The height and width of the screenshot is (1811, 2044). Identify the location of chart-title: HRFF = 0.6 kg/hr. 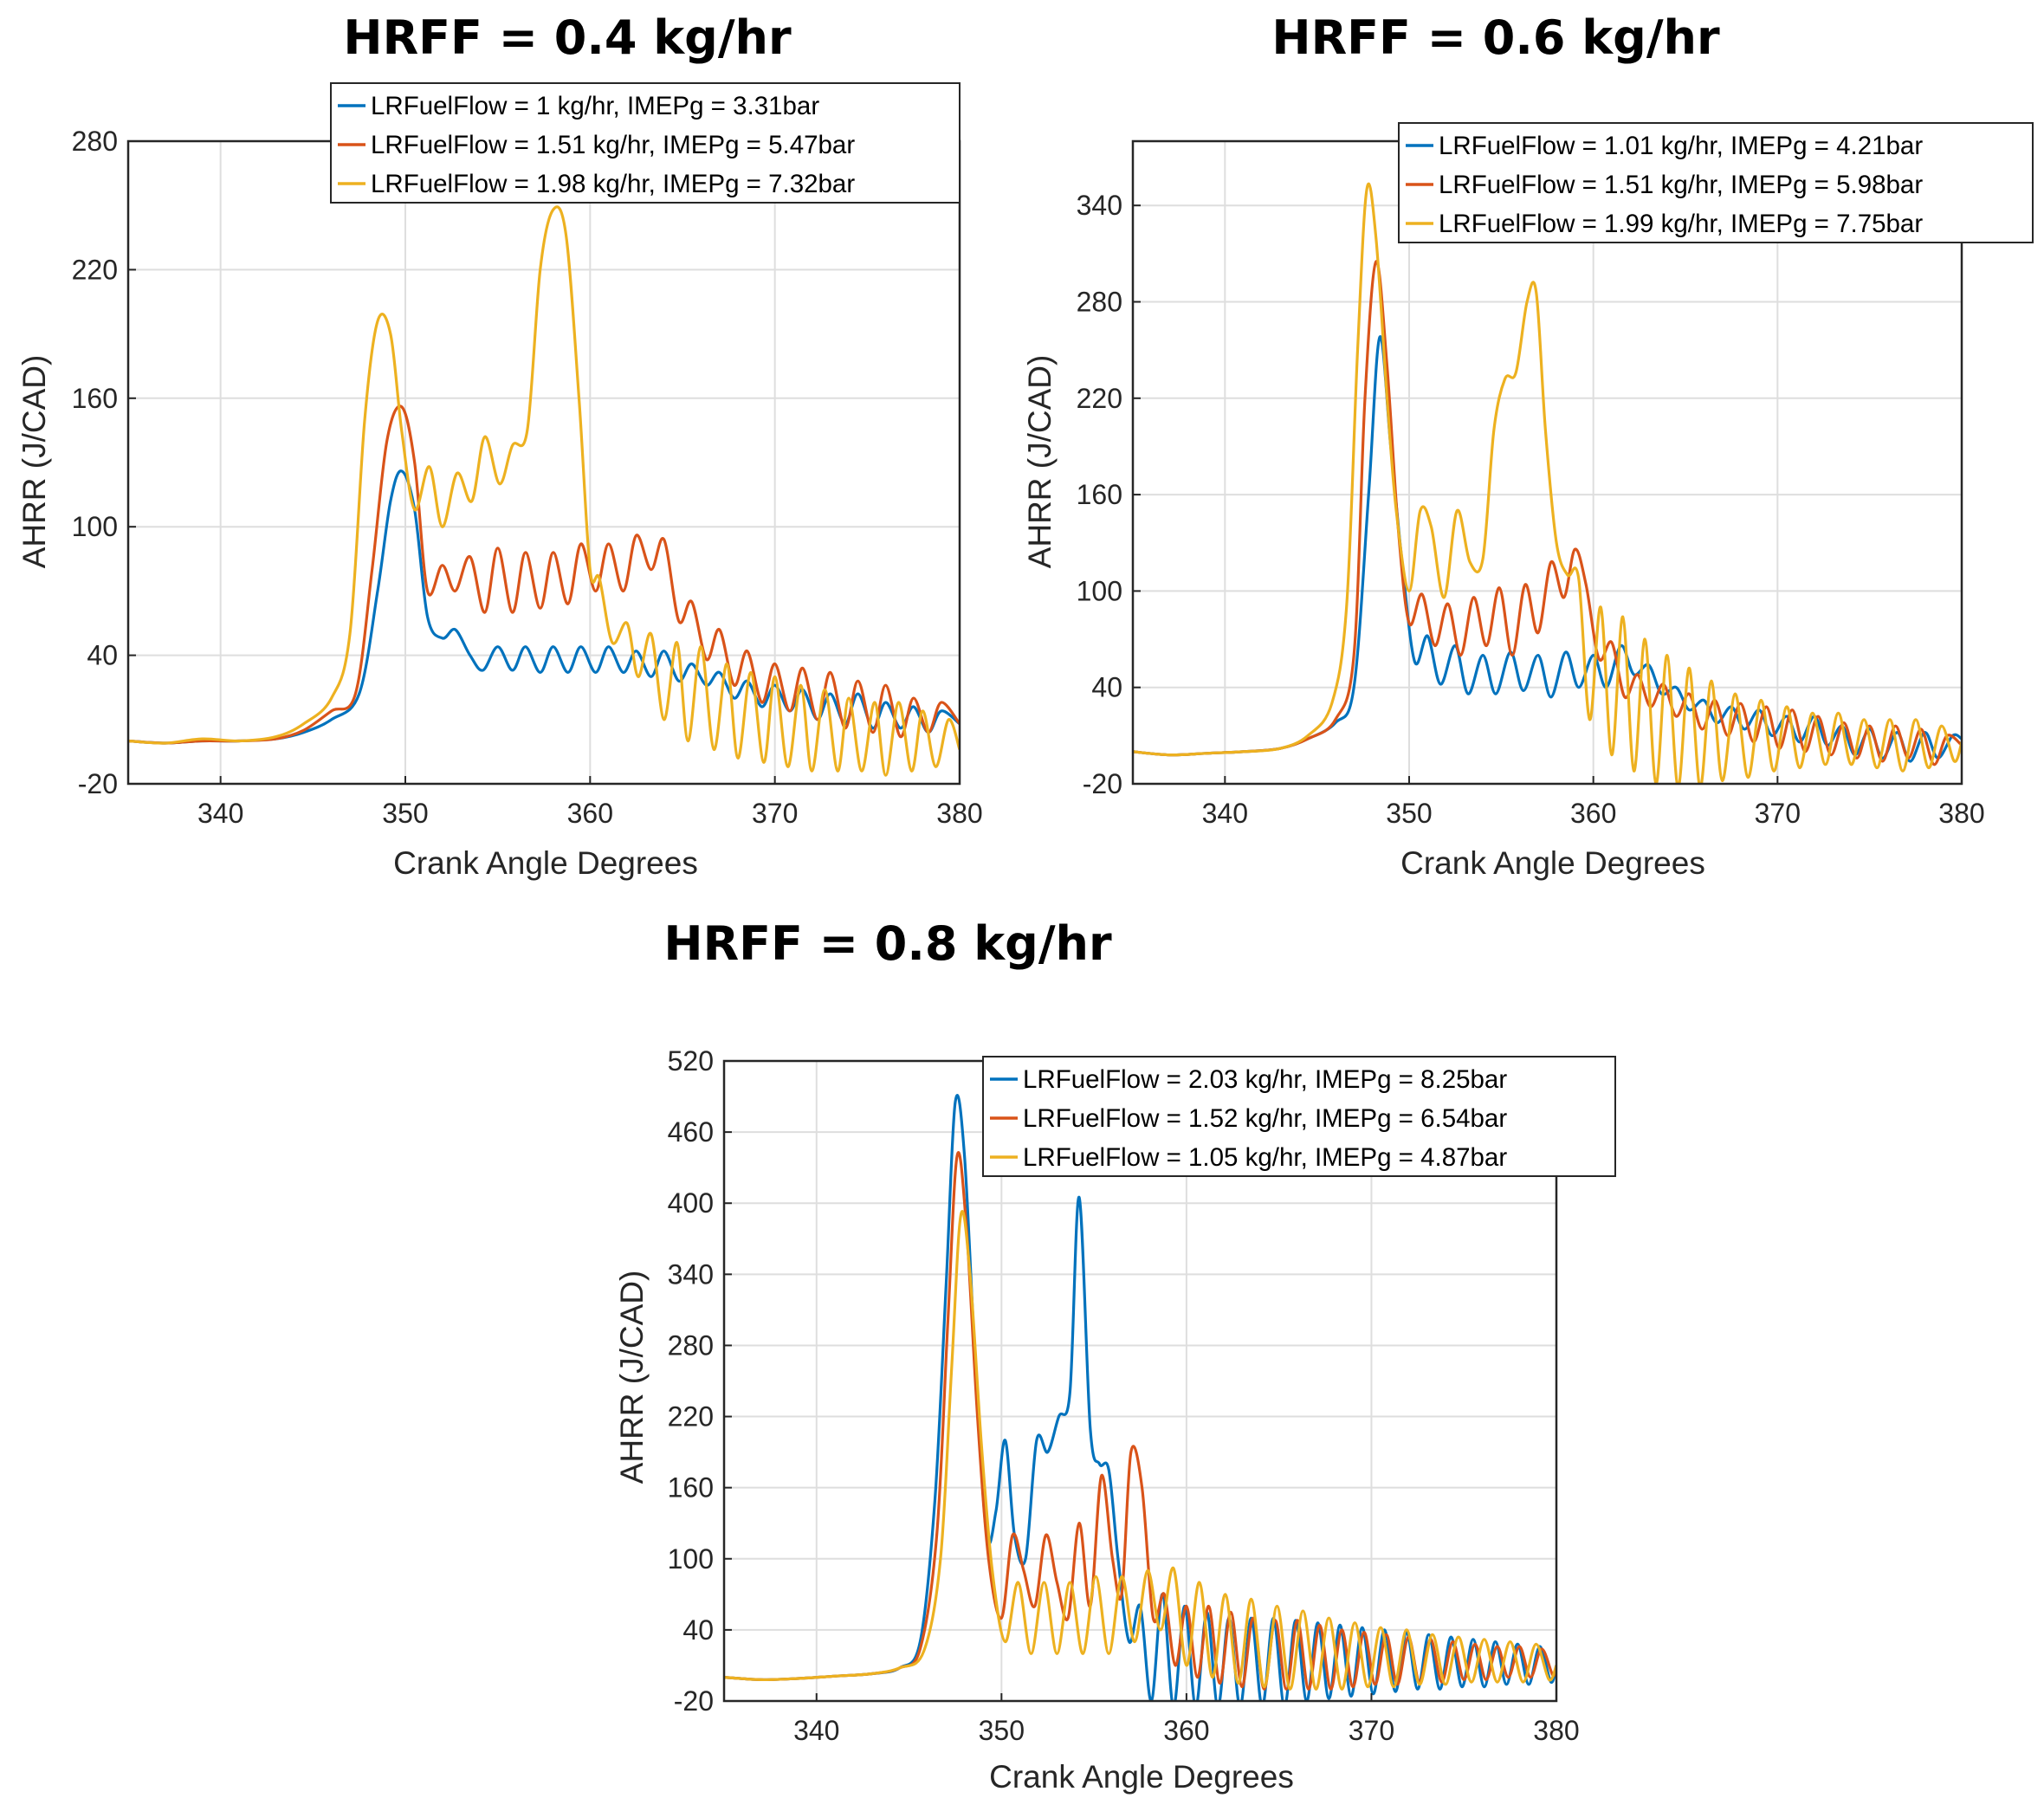
(1495, 37).